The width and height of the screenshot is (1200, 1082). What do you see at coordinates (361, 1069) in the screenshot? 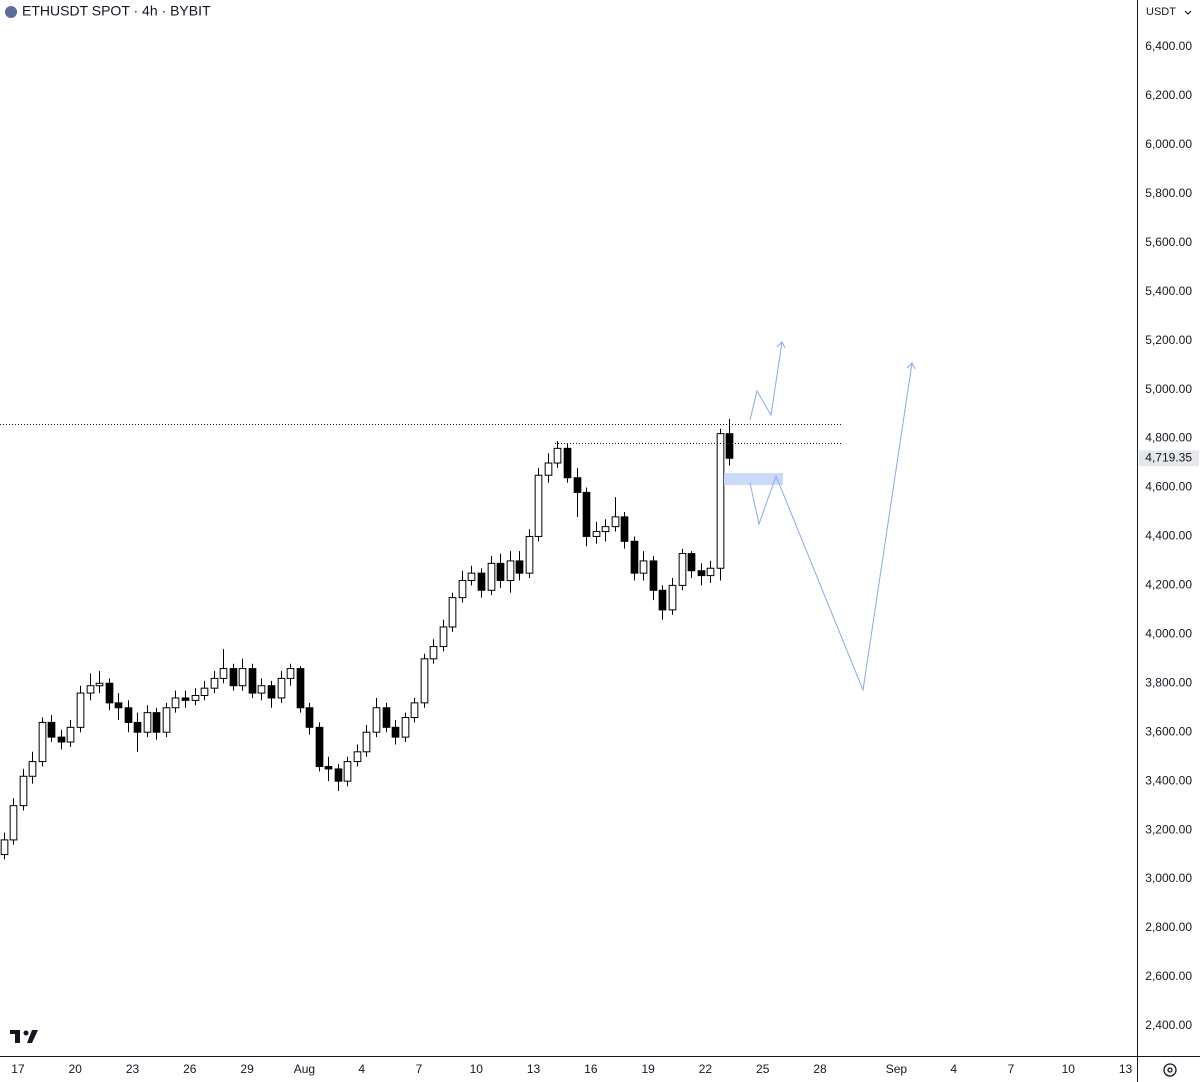
I see `x-tick-label: 4` at bounding box center [361, 1069].